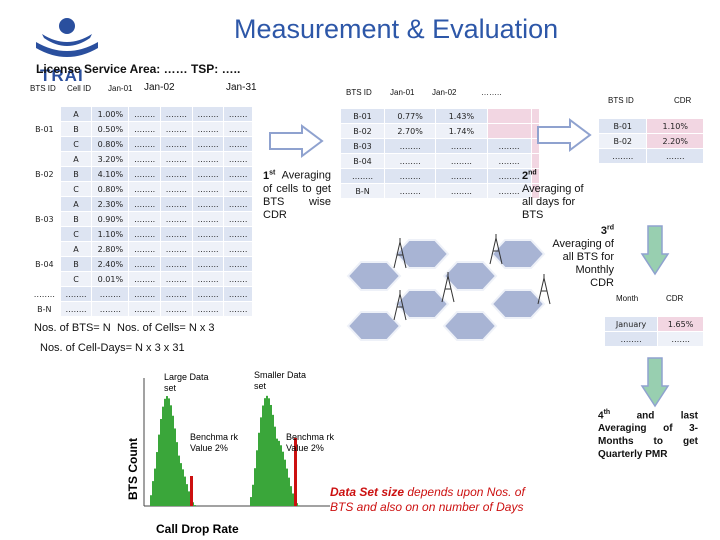 Image resolution: width=720 pixels, height=540 pixels. I want to click on cdr-value-cell: 0.01%, so click(110, 279).